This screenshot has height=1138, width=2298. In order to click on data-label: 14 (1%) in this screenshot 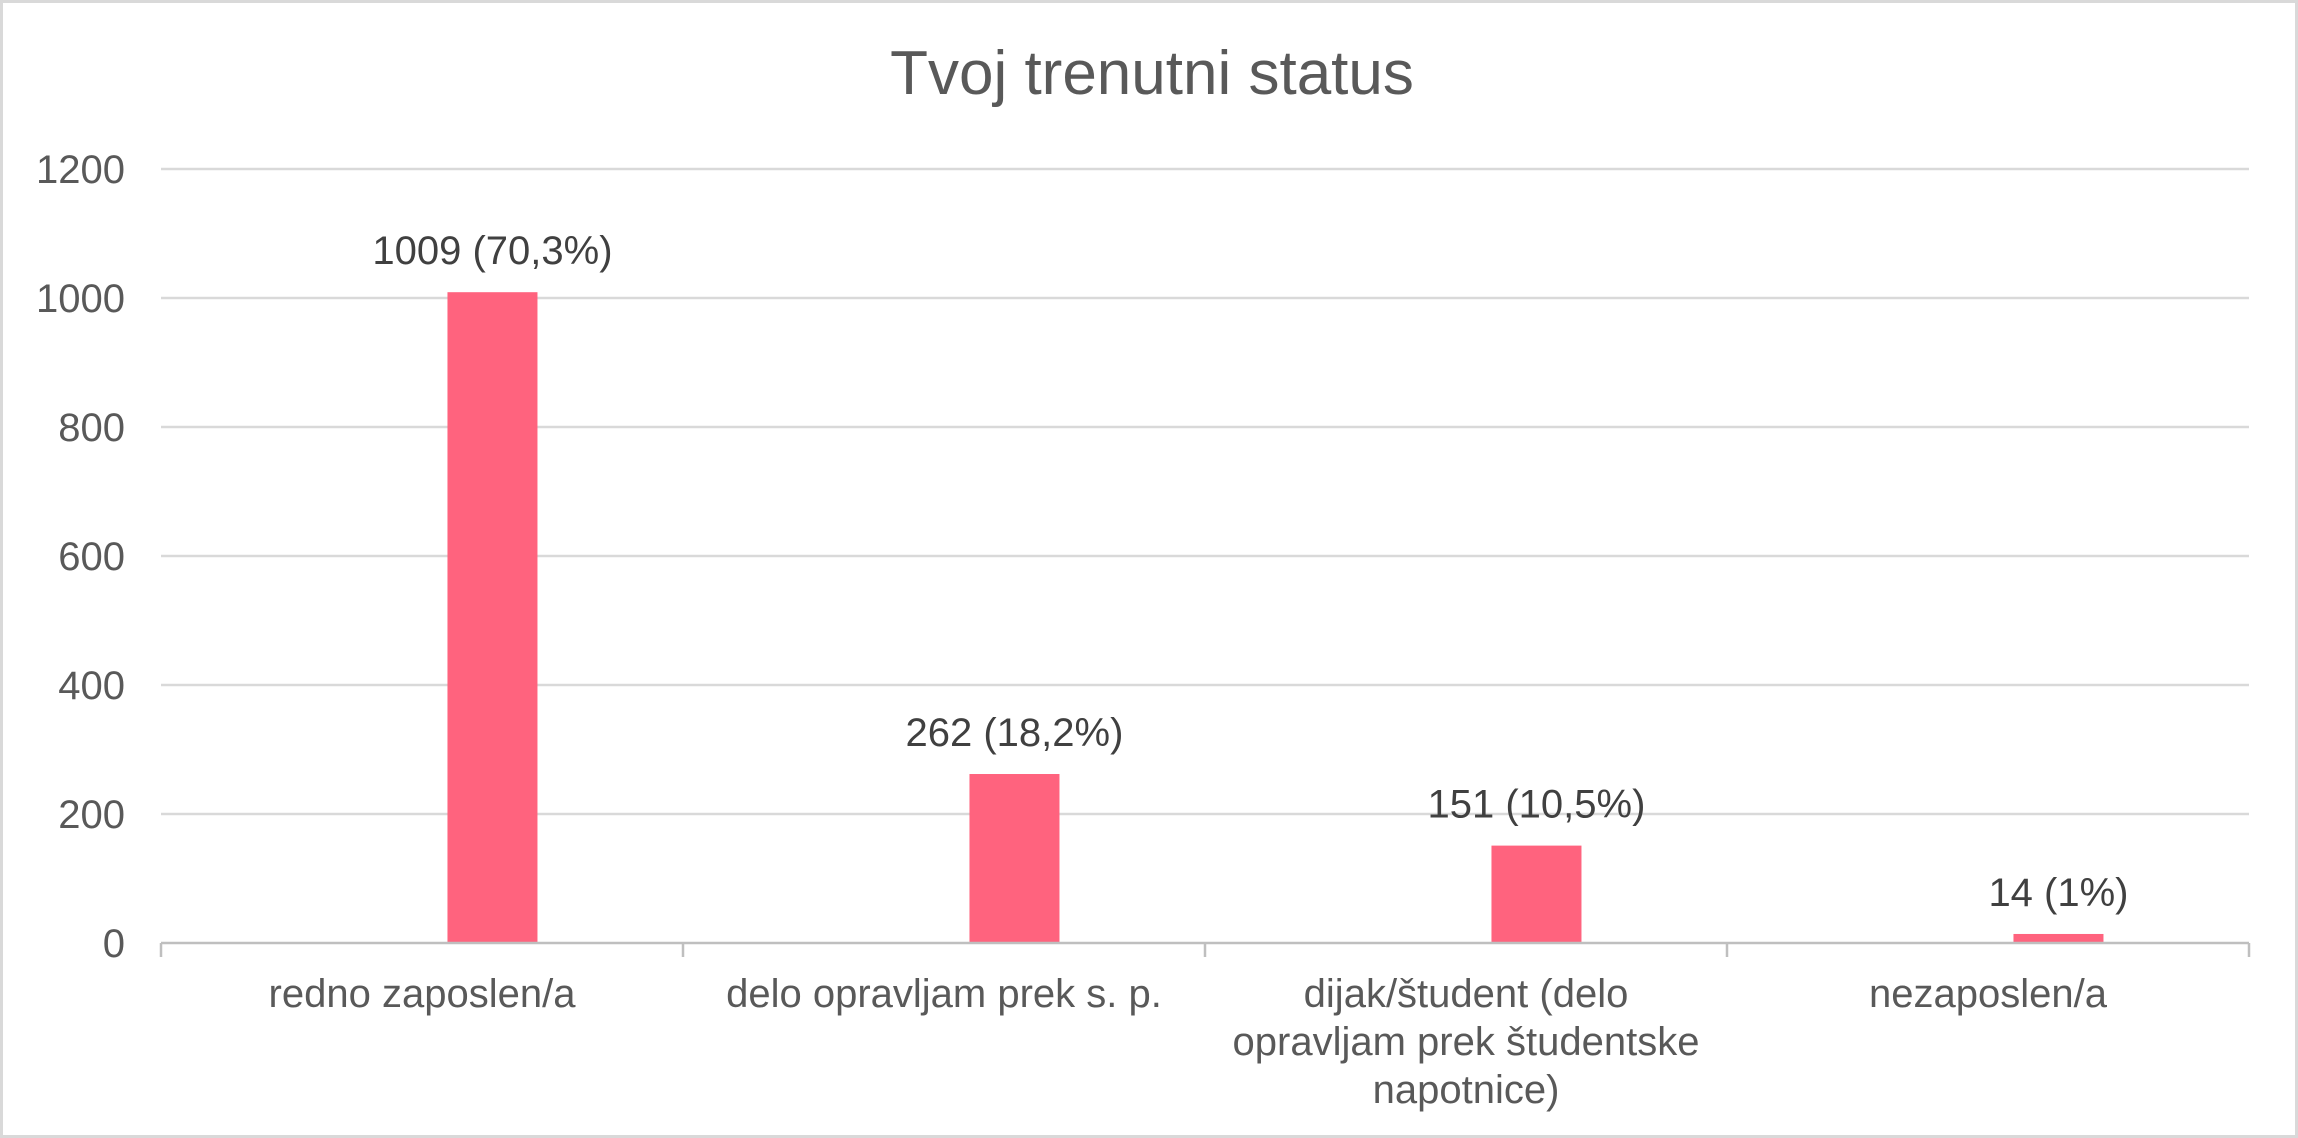, I will do `click(2058, 893)`.